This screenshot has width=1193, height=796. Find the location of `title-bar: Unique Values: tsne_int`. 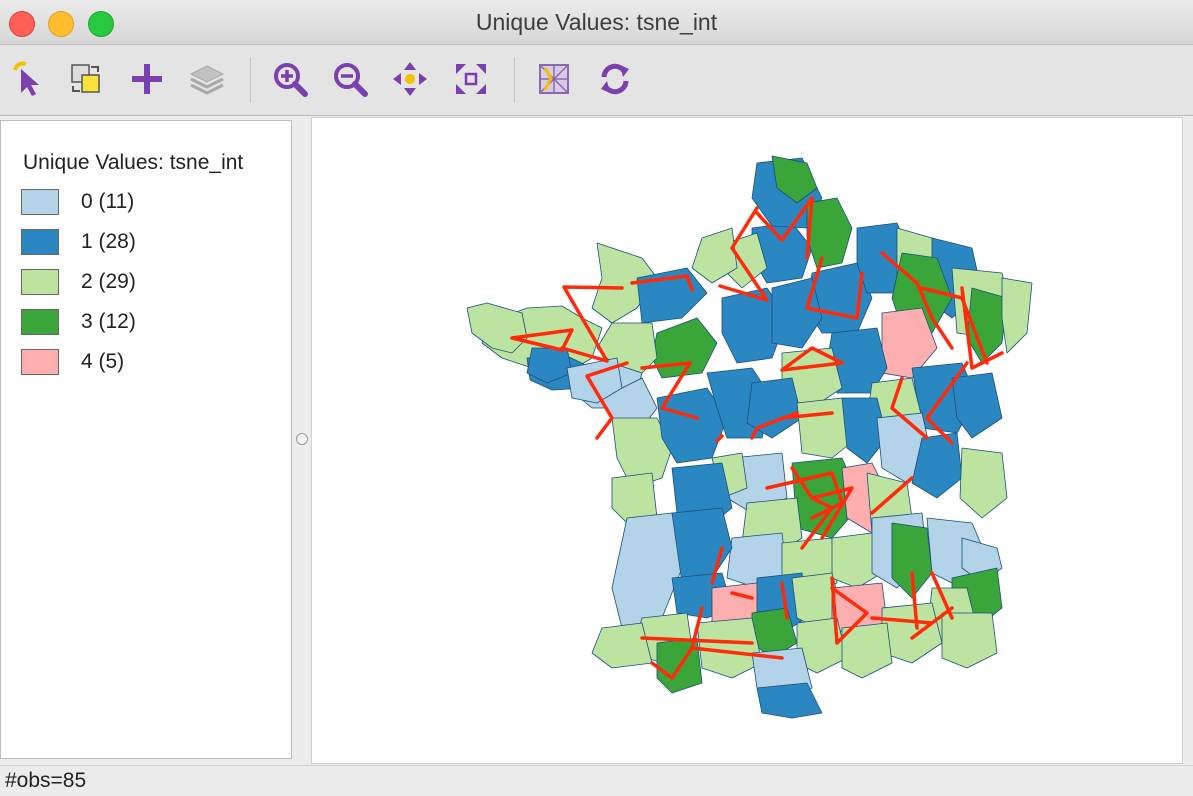

title-bar: Unique Values: tsne_int is located at coordinates (596, 22).